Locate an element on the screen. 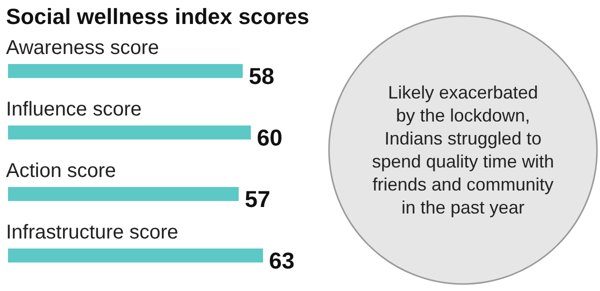  chart-title: Social wellness index scores is located at coordinates (158, 16).